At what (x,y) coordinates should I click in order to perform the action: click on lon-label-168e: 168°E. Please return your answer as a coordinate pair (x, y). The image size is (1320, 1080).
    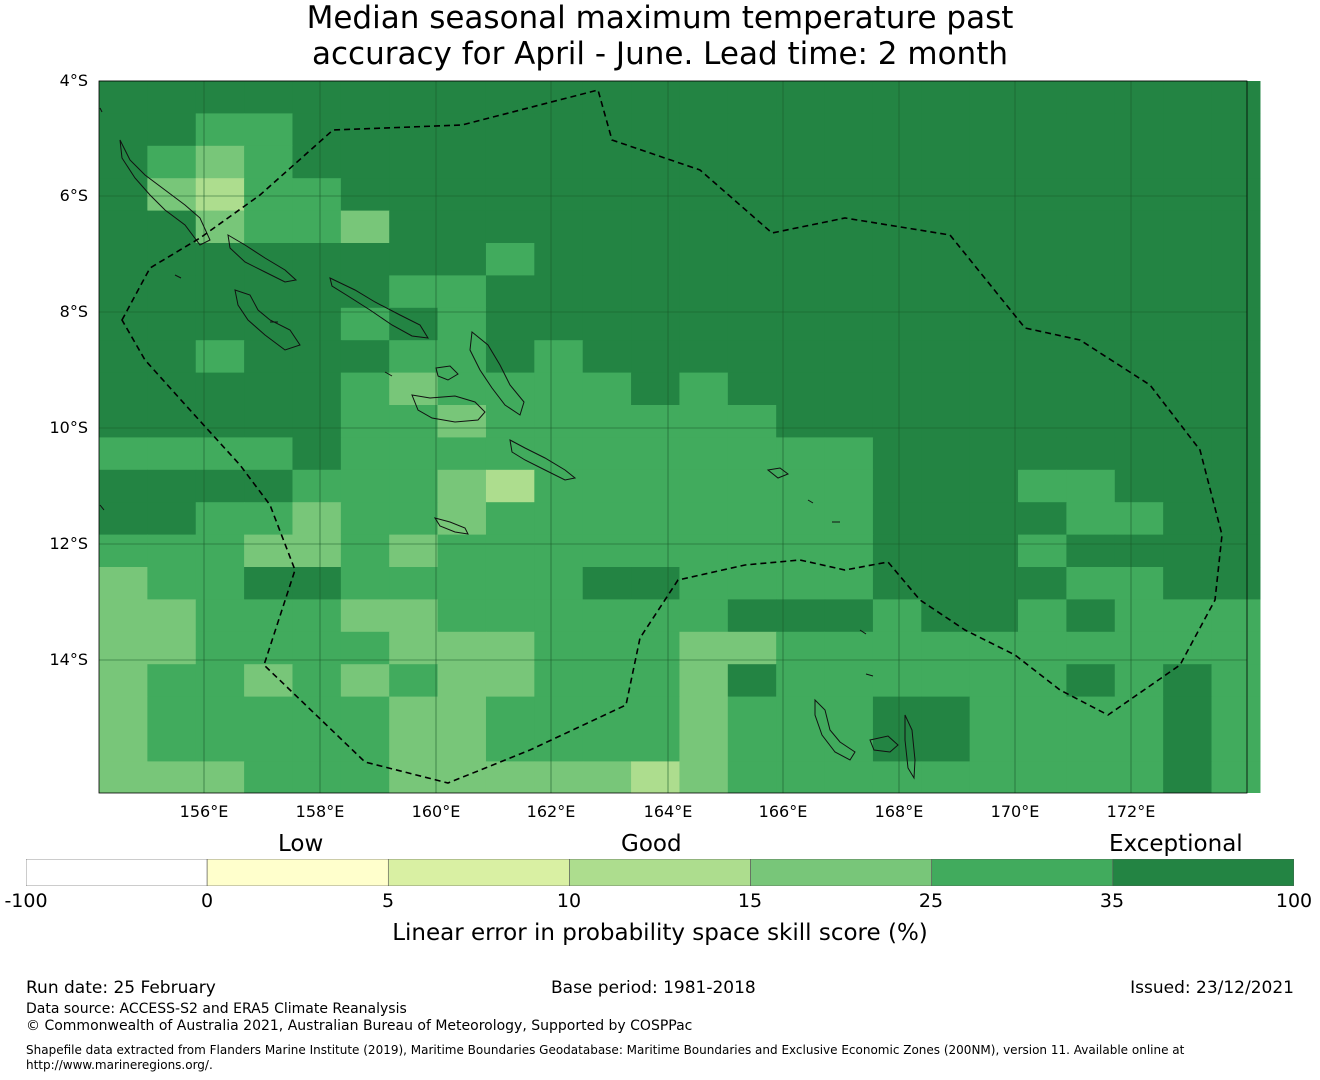
    Looking at the image, I should click on (899, 811).